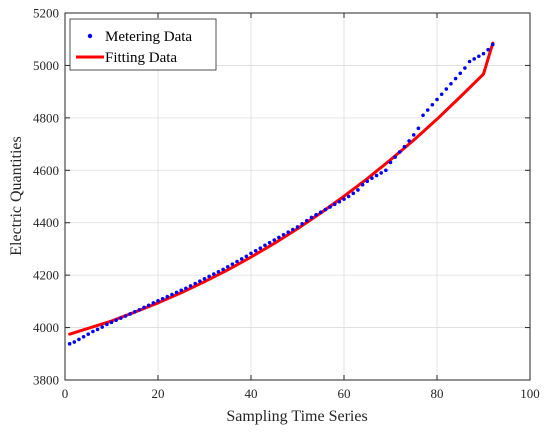 This screenshot has width=550, height=432. I want to click on x-tick-label: 100, so click(530, 393).